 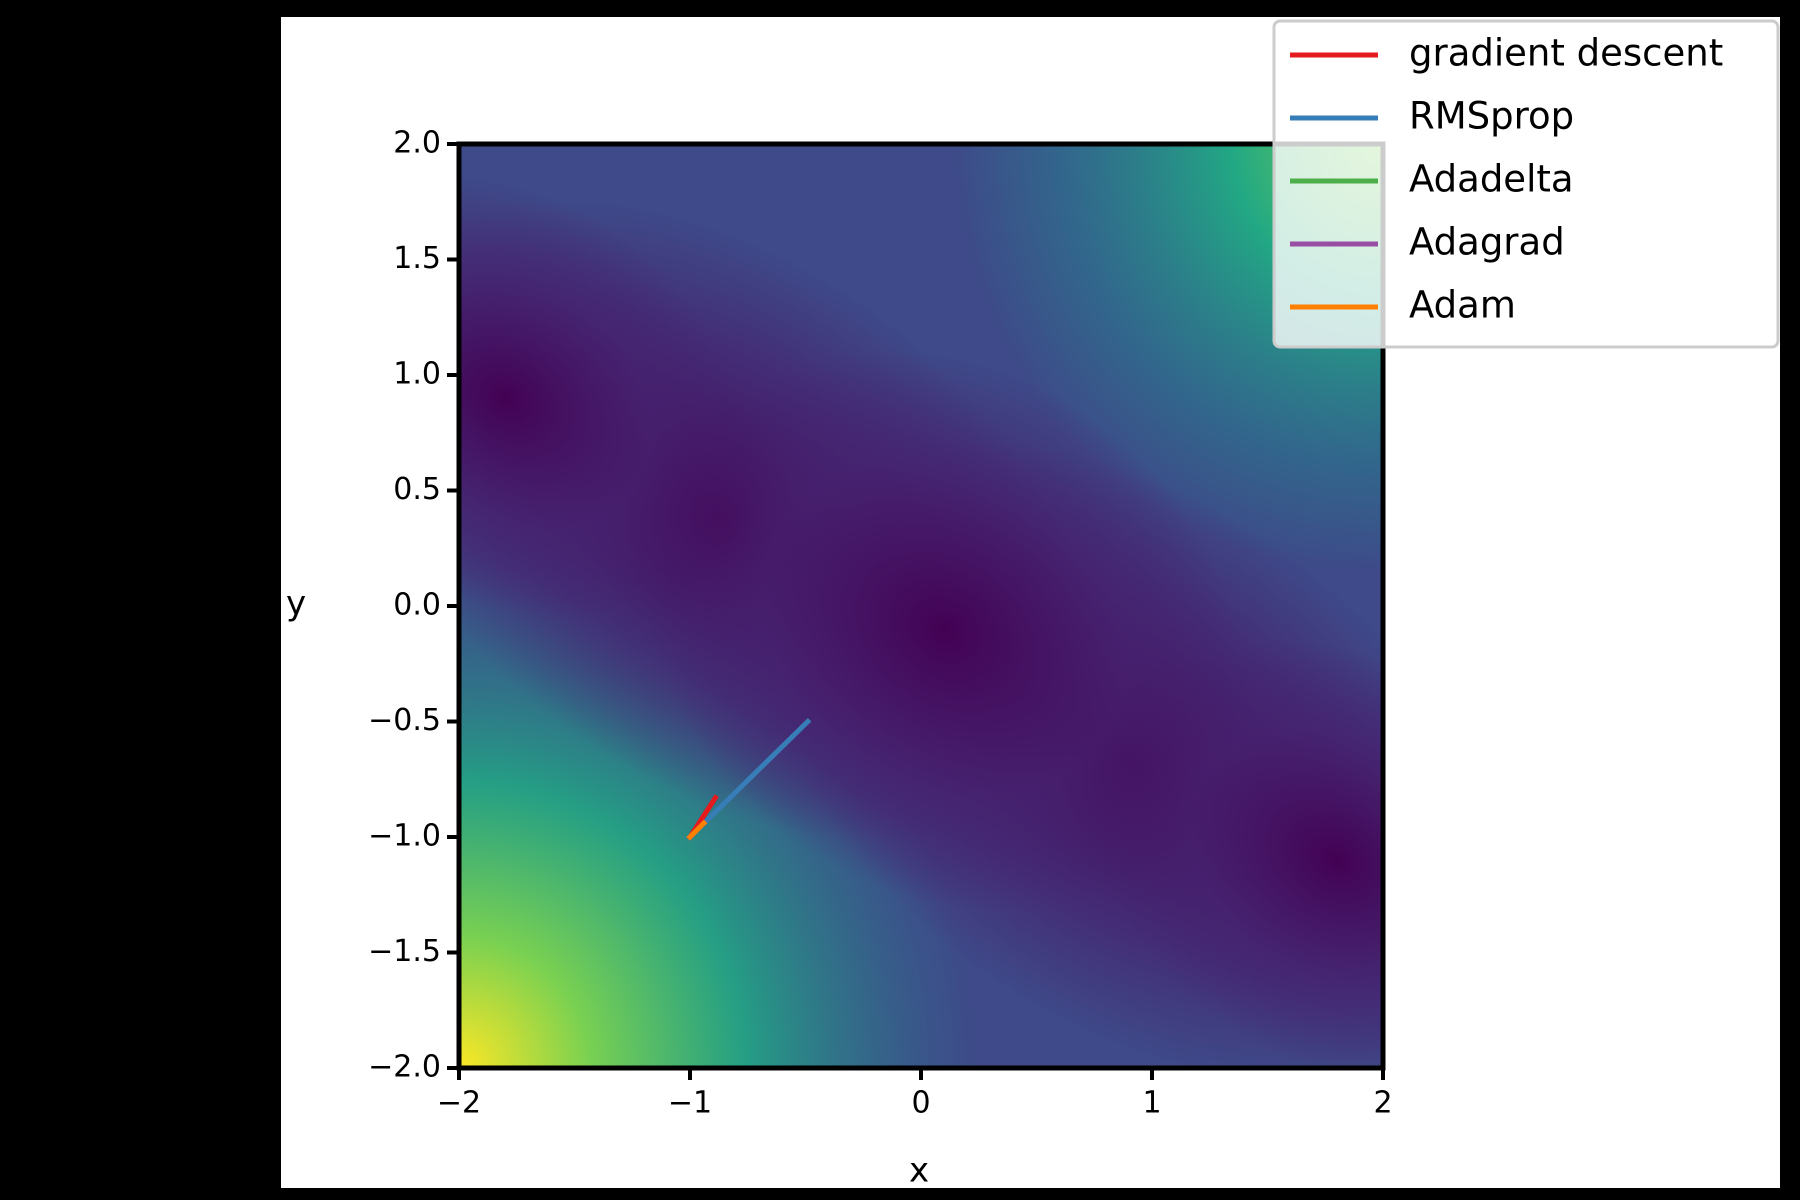 I want to click on x-tick-label: 0, so click(x=920, y=1103).